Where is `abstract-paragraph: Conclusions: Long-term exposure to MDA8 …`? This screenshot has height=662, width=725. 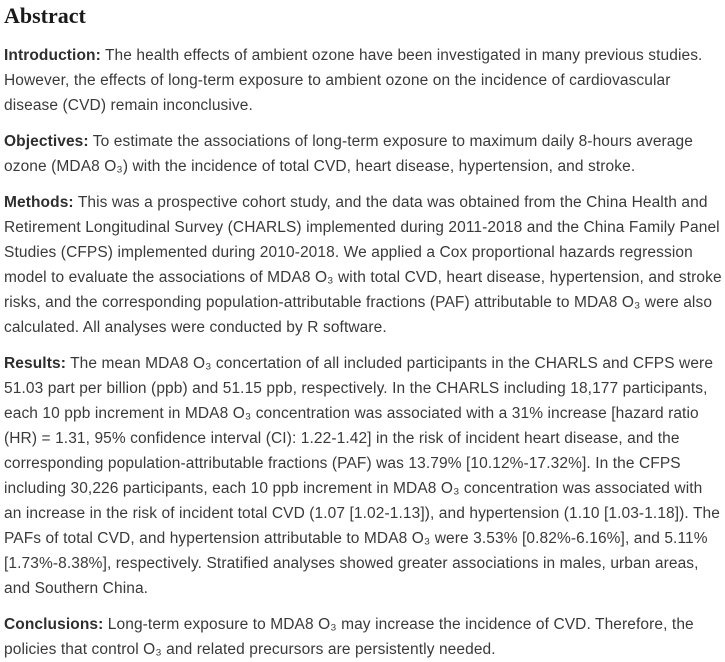 abstract-paragraph: Conclusions: Long-term exposure to MDA8 … is located at coordinates (363, 637).